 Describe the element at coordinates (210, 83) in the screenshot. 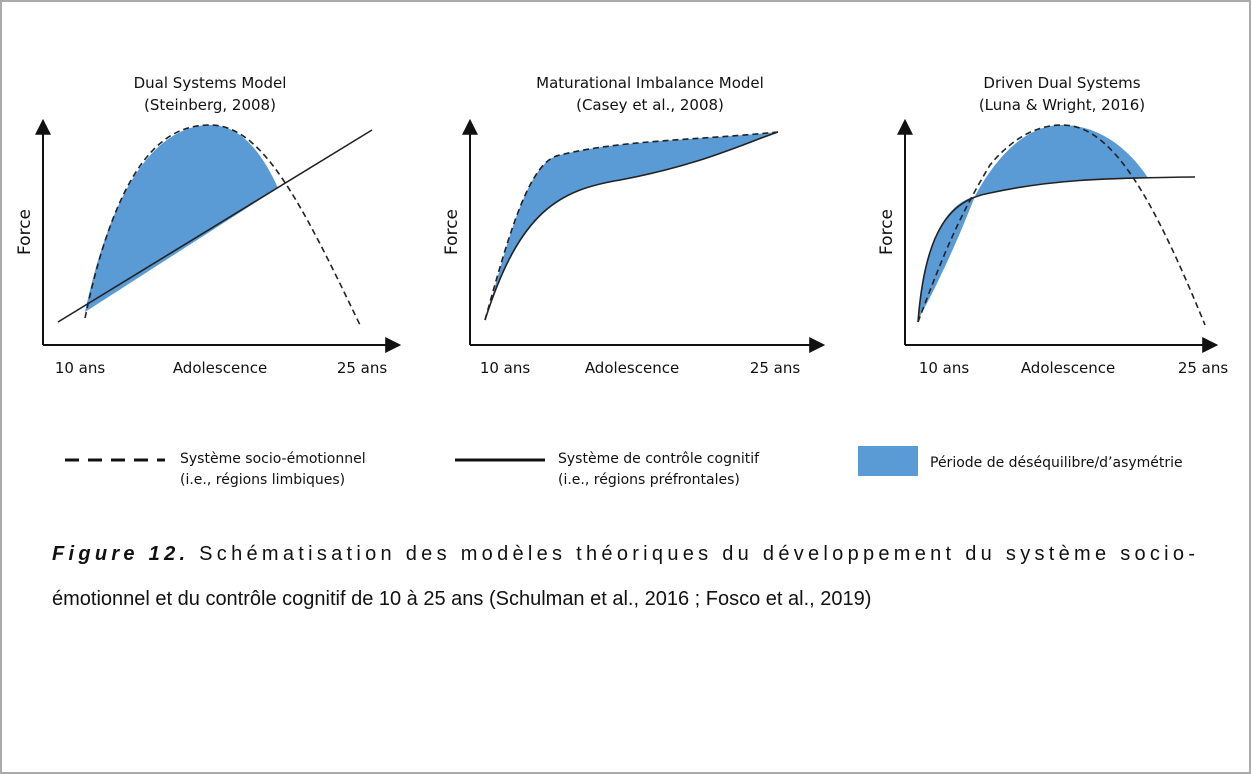

I see `panel-title: Dual Systems Model` at that location.